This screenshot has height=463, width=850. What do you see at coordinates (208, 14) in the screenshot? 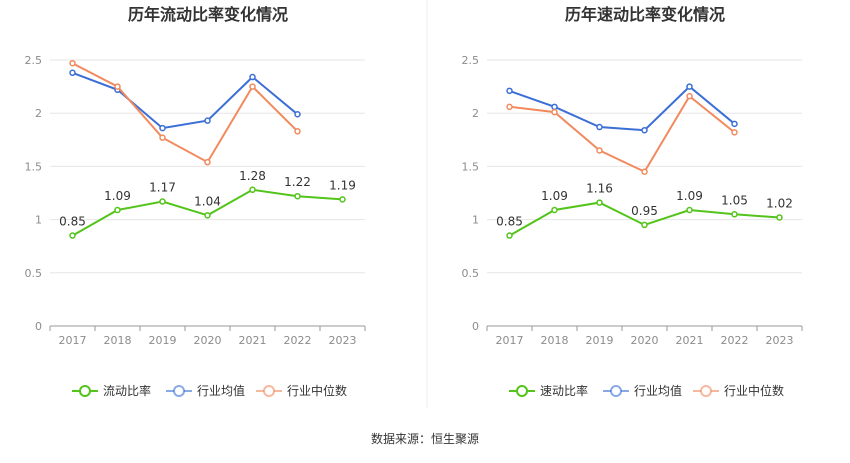
I see `chart-title: 历年流动比率变化情况` at bounding box center [208, 14].